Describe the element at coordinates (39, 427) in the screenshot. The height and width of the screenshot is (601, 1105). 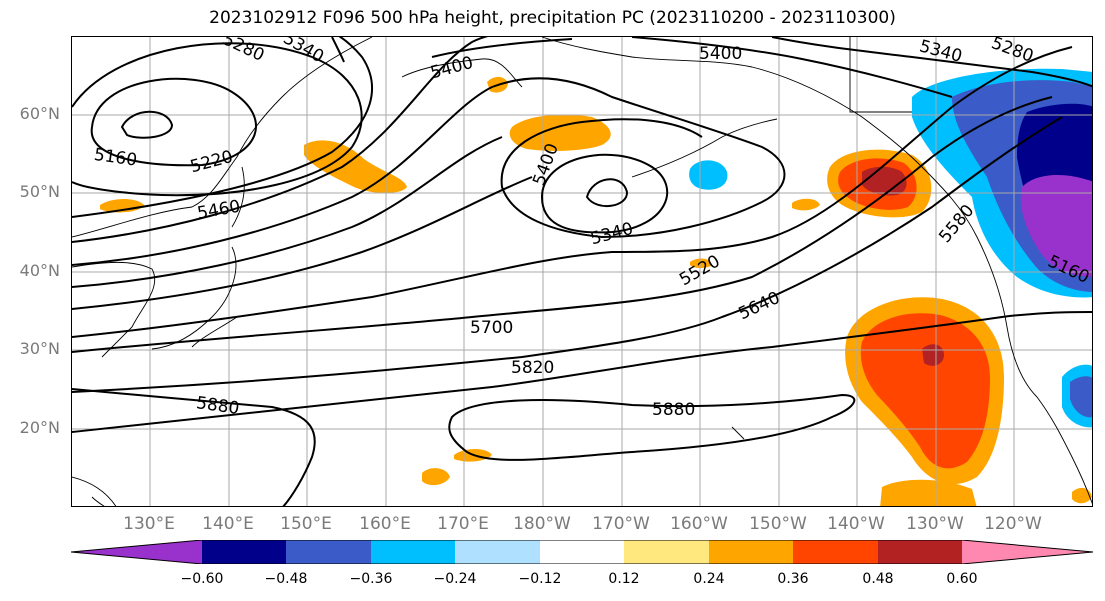
I see `lat-label: 20°N` at that location.